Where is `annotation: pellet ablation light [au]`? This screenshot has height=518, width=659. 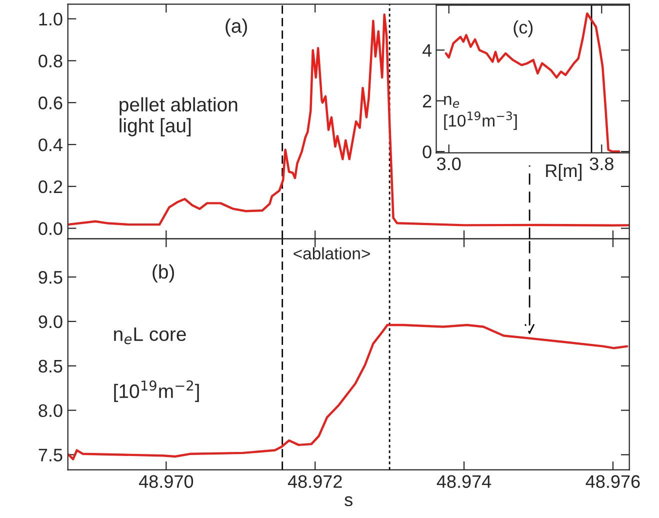
annotation: pellet ablation light [au] is located at coordinates (179, 116).